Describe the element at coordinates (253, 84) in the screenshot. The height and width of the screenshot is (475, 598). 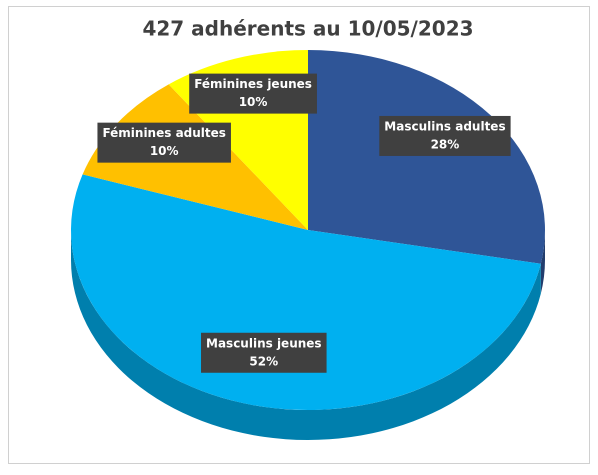
I see `data-label-name: Féminines jeunes` at that location.